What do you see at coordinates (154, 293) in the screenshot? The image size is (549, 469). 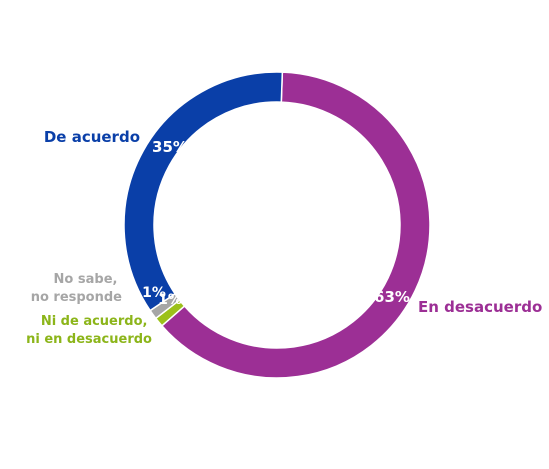 I see `slice-value-no-sabe: 1%` at bounding box center [154, 293].